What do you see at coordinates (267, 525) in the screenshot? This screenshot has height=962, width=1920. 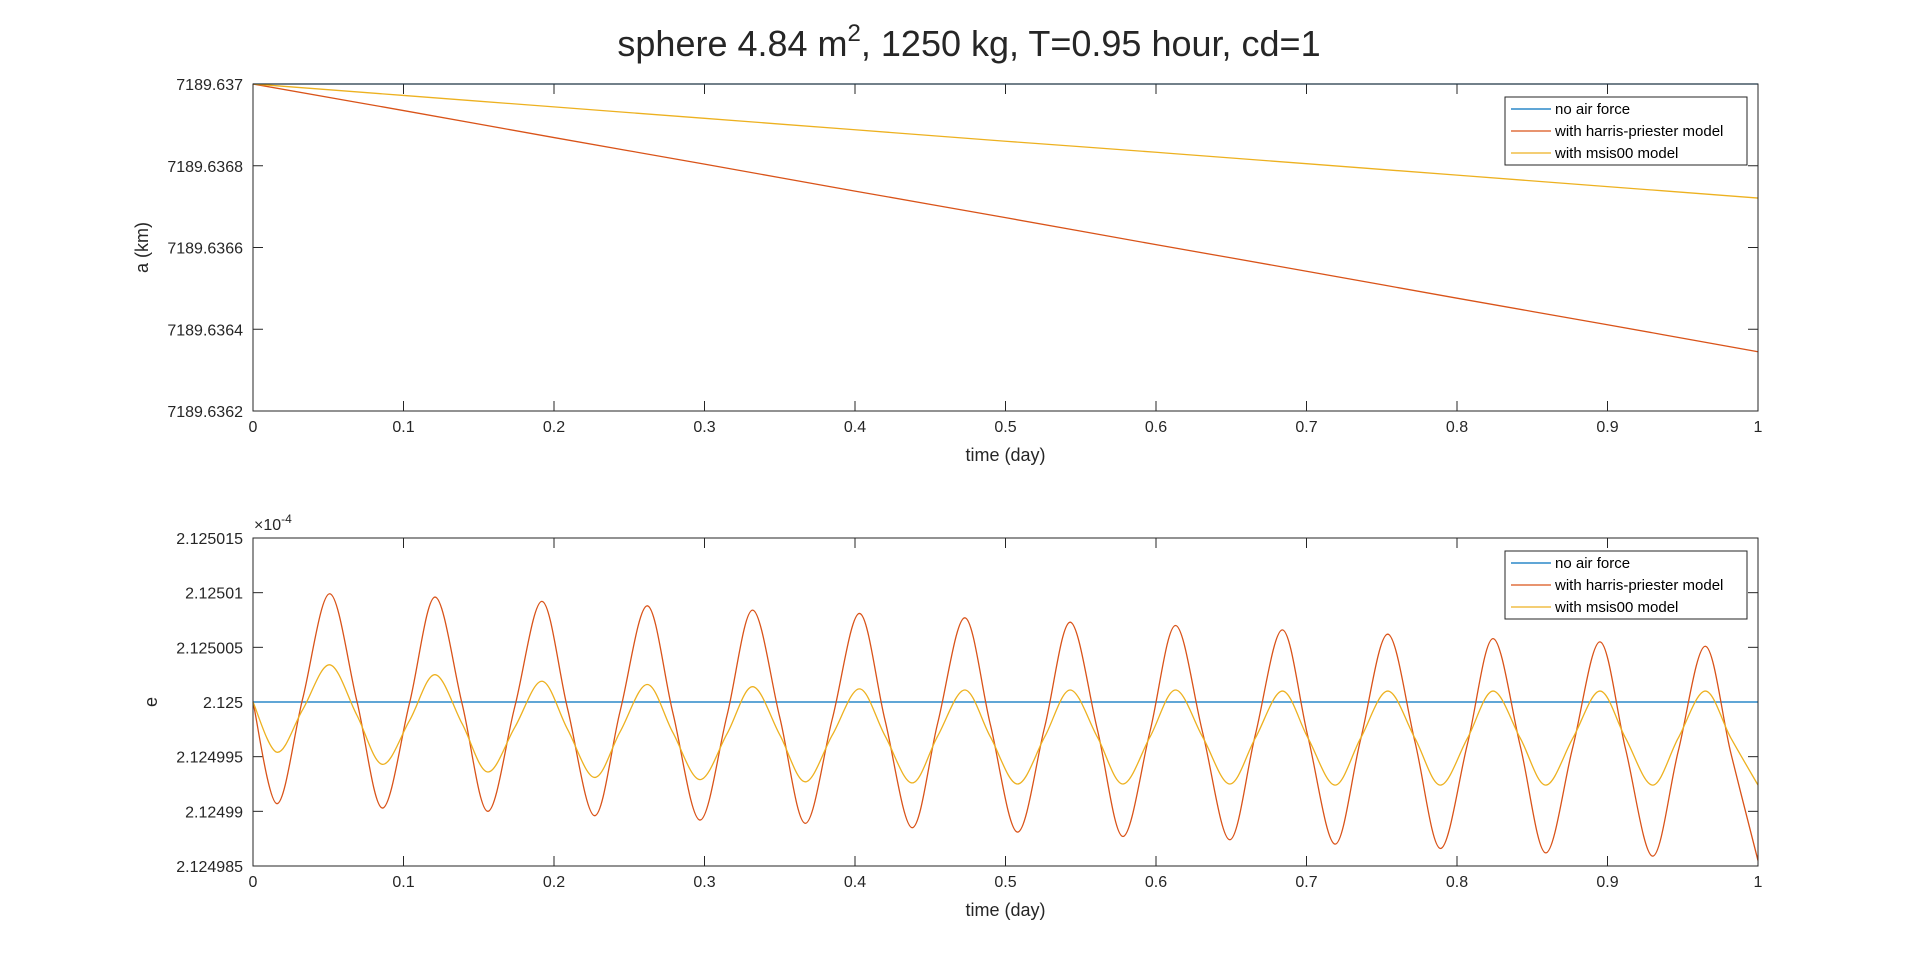 I see `y-exponent-base: ×10` at bounding box center [267, 525].